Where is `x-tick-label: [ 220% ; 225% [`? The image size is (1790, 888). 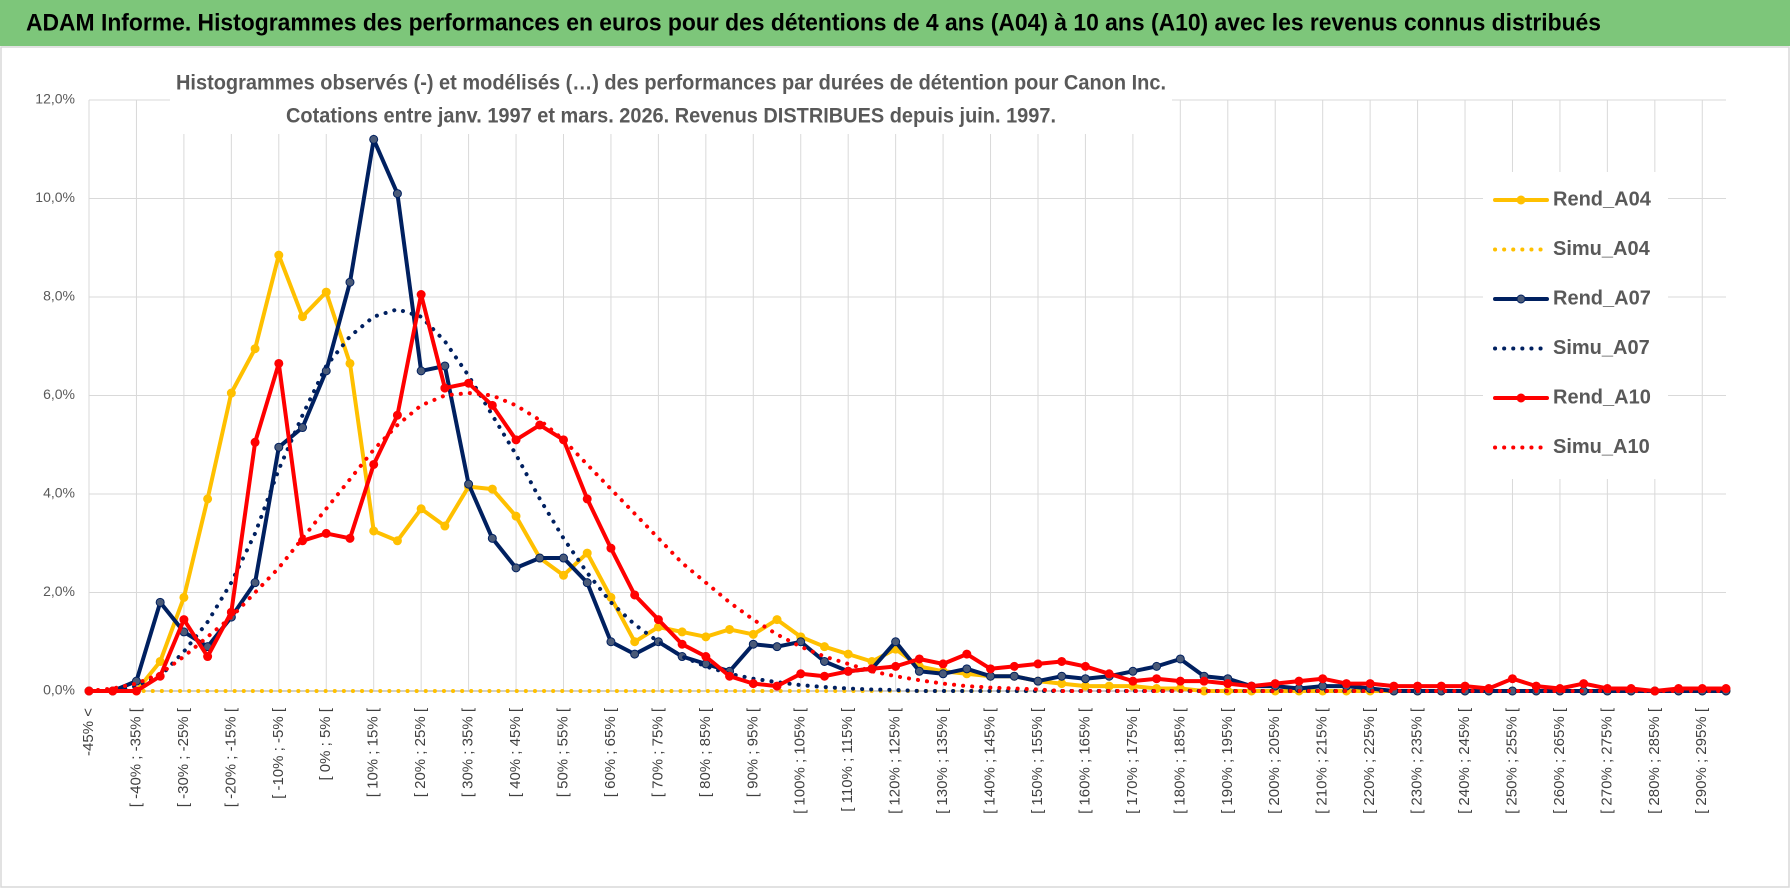 x-tick-label: [ 220% ; 225% [ is located at coordinates (1369, 760).